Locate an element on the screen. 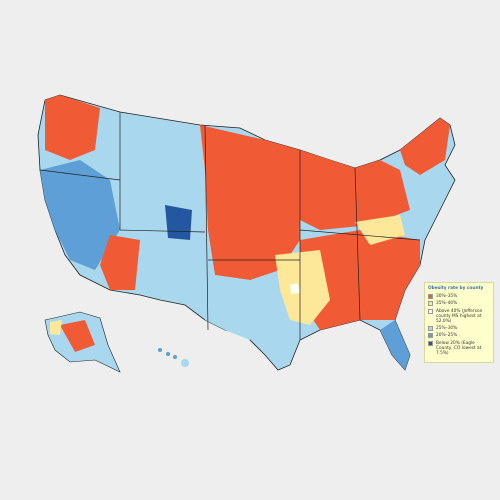 This screenshot has width=500, height=500. region-southeast-orange is located at coordinates (360, 280).